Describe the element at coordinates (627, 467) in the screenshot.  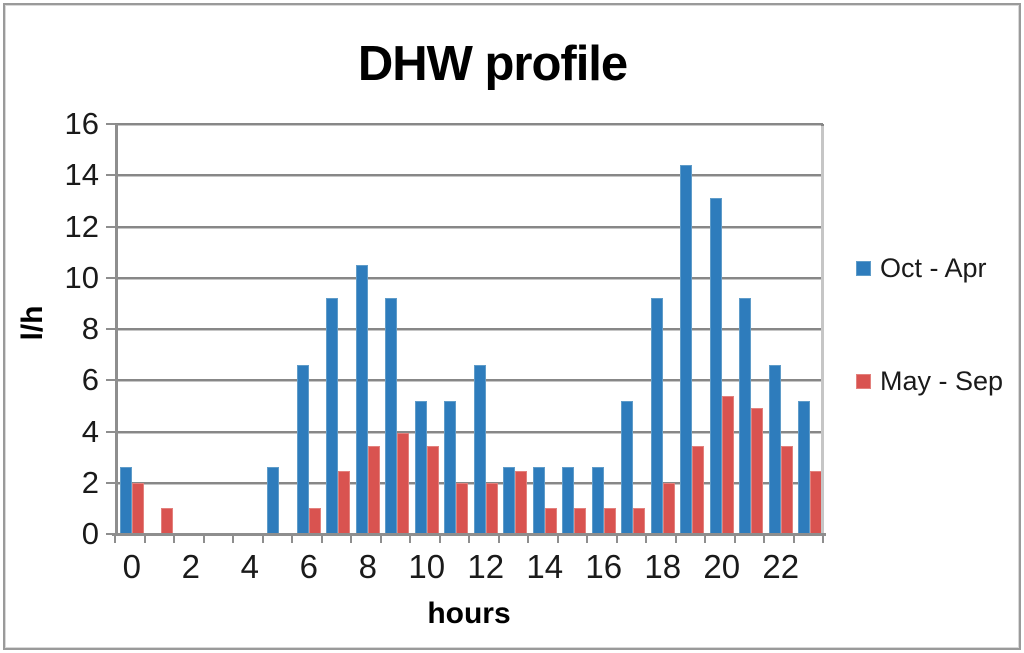
I see `bar-oct-apr-h17` at that location.